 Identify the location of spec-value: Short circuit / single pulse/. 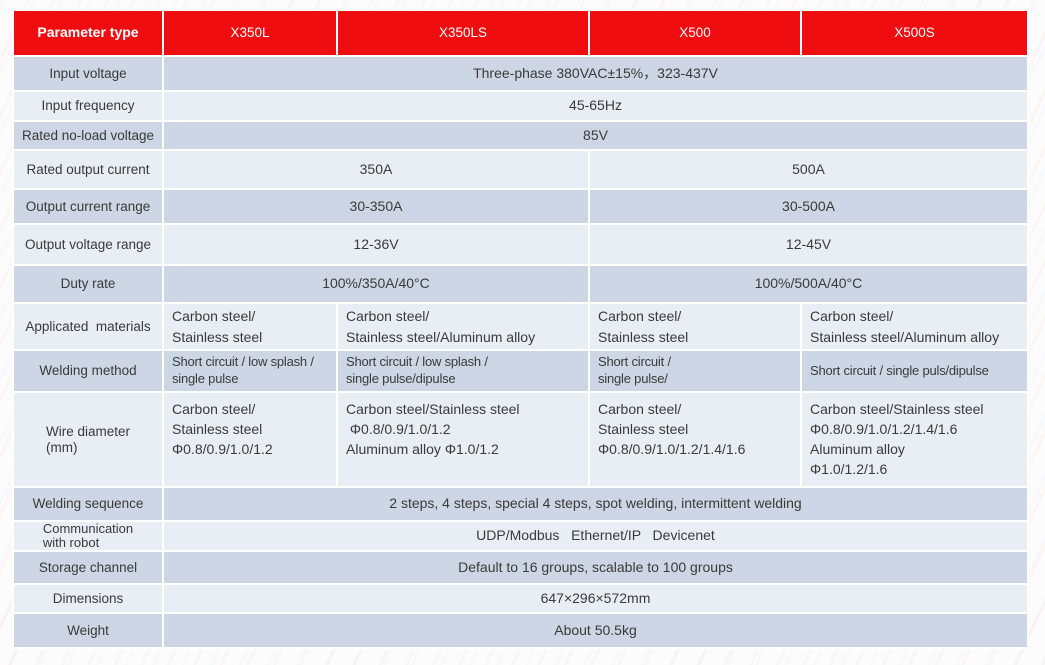
(634, 370).